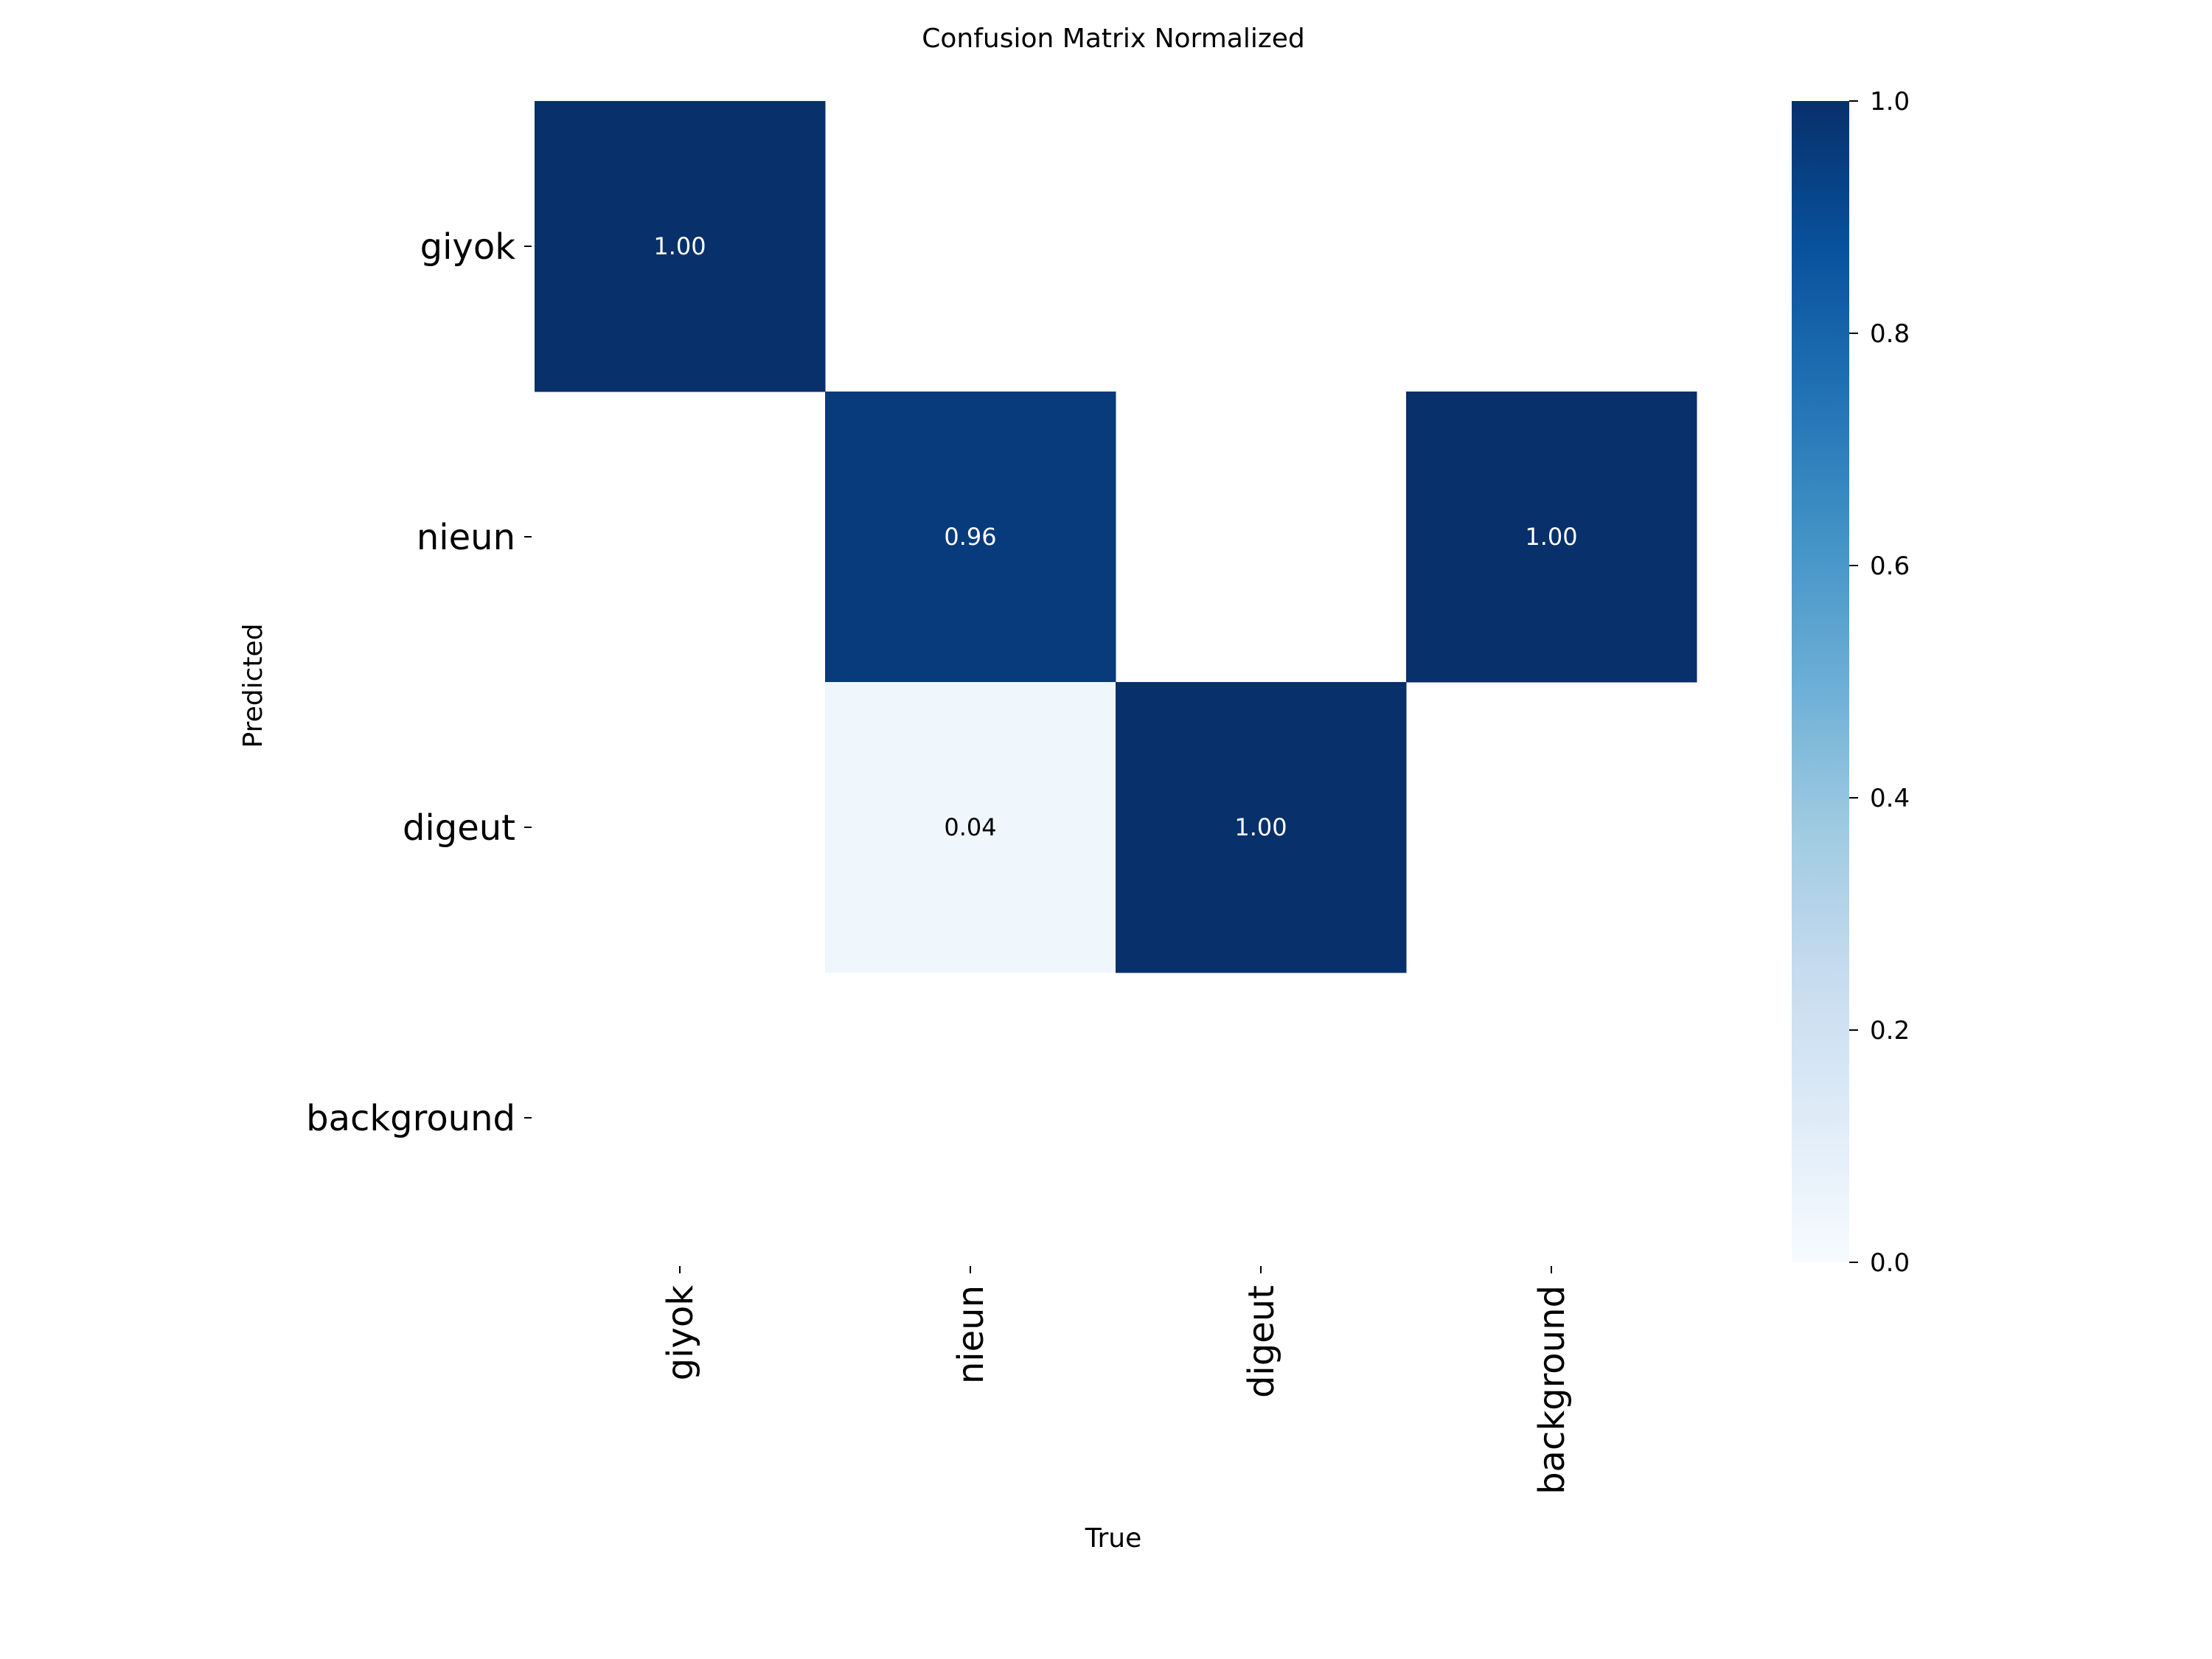 The image size is (2212, 1659). Describe the element at coordinates (971, 1334) in the screenshot. I see `x-tick-label: nieun` at that location.